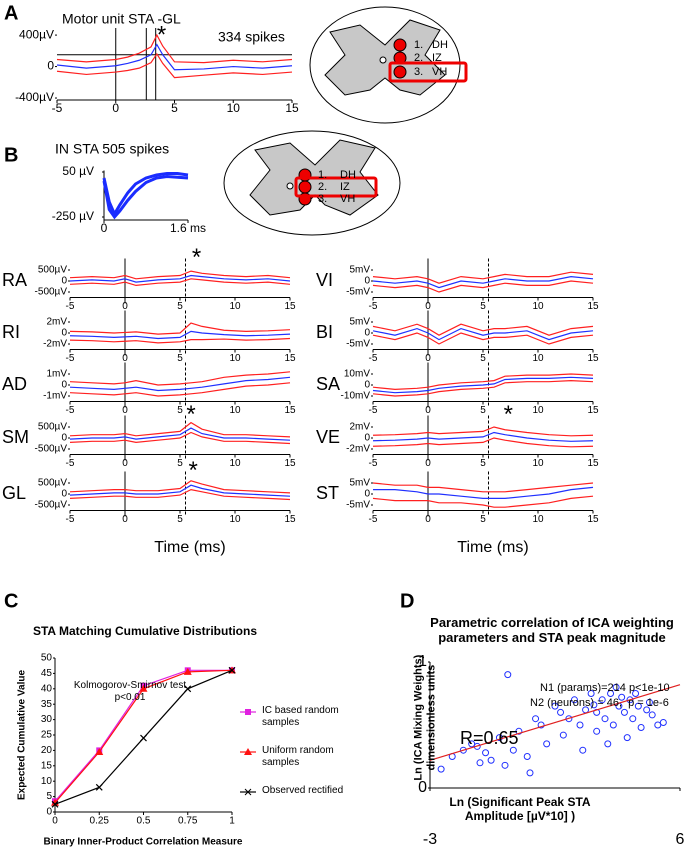  Describe the element at coordinates (251, 37) in the screenshot. I see `spike-count: 334 spikes` at that location.